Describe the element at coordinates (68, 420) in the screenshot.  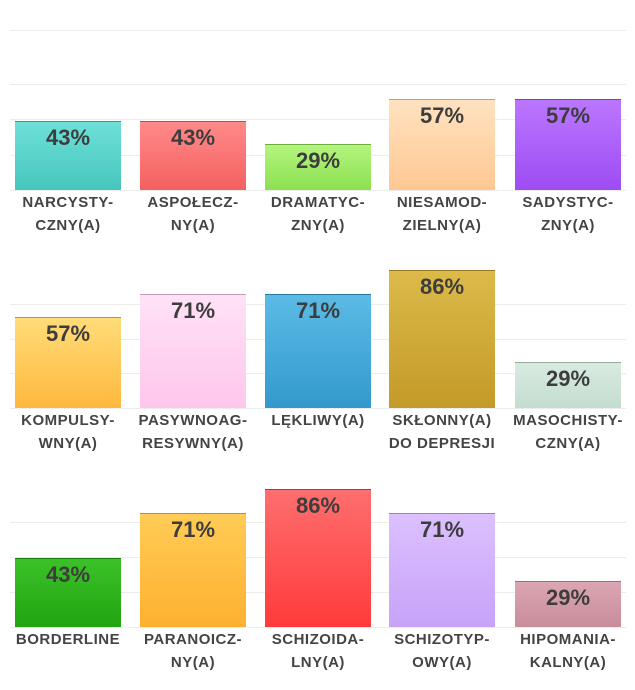
I see `category-label-line: KOMPULSY-` at that location.